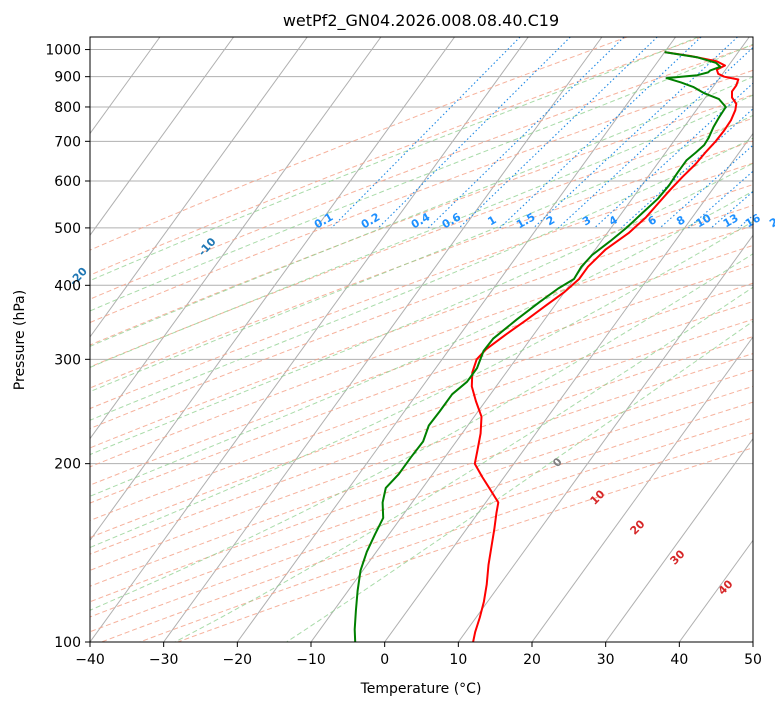 This screenshot has height=712, width=775. I want to click on y-axis-label: Pressure (hPa), so click(20, 340).